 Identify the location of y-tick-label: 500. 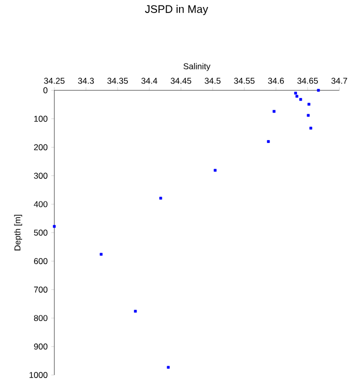
(41, 233).